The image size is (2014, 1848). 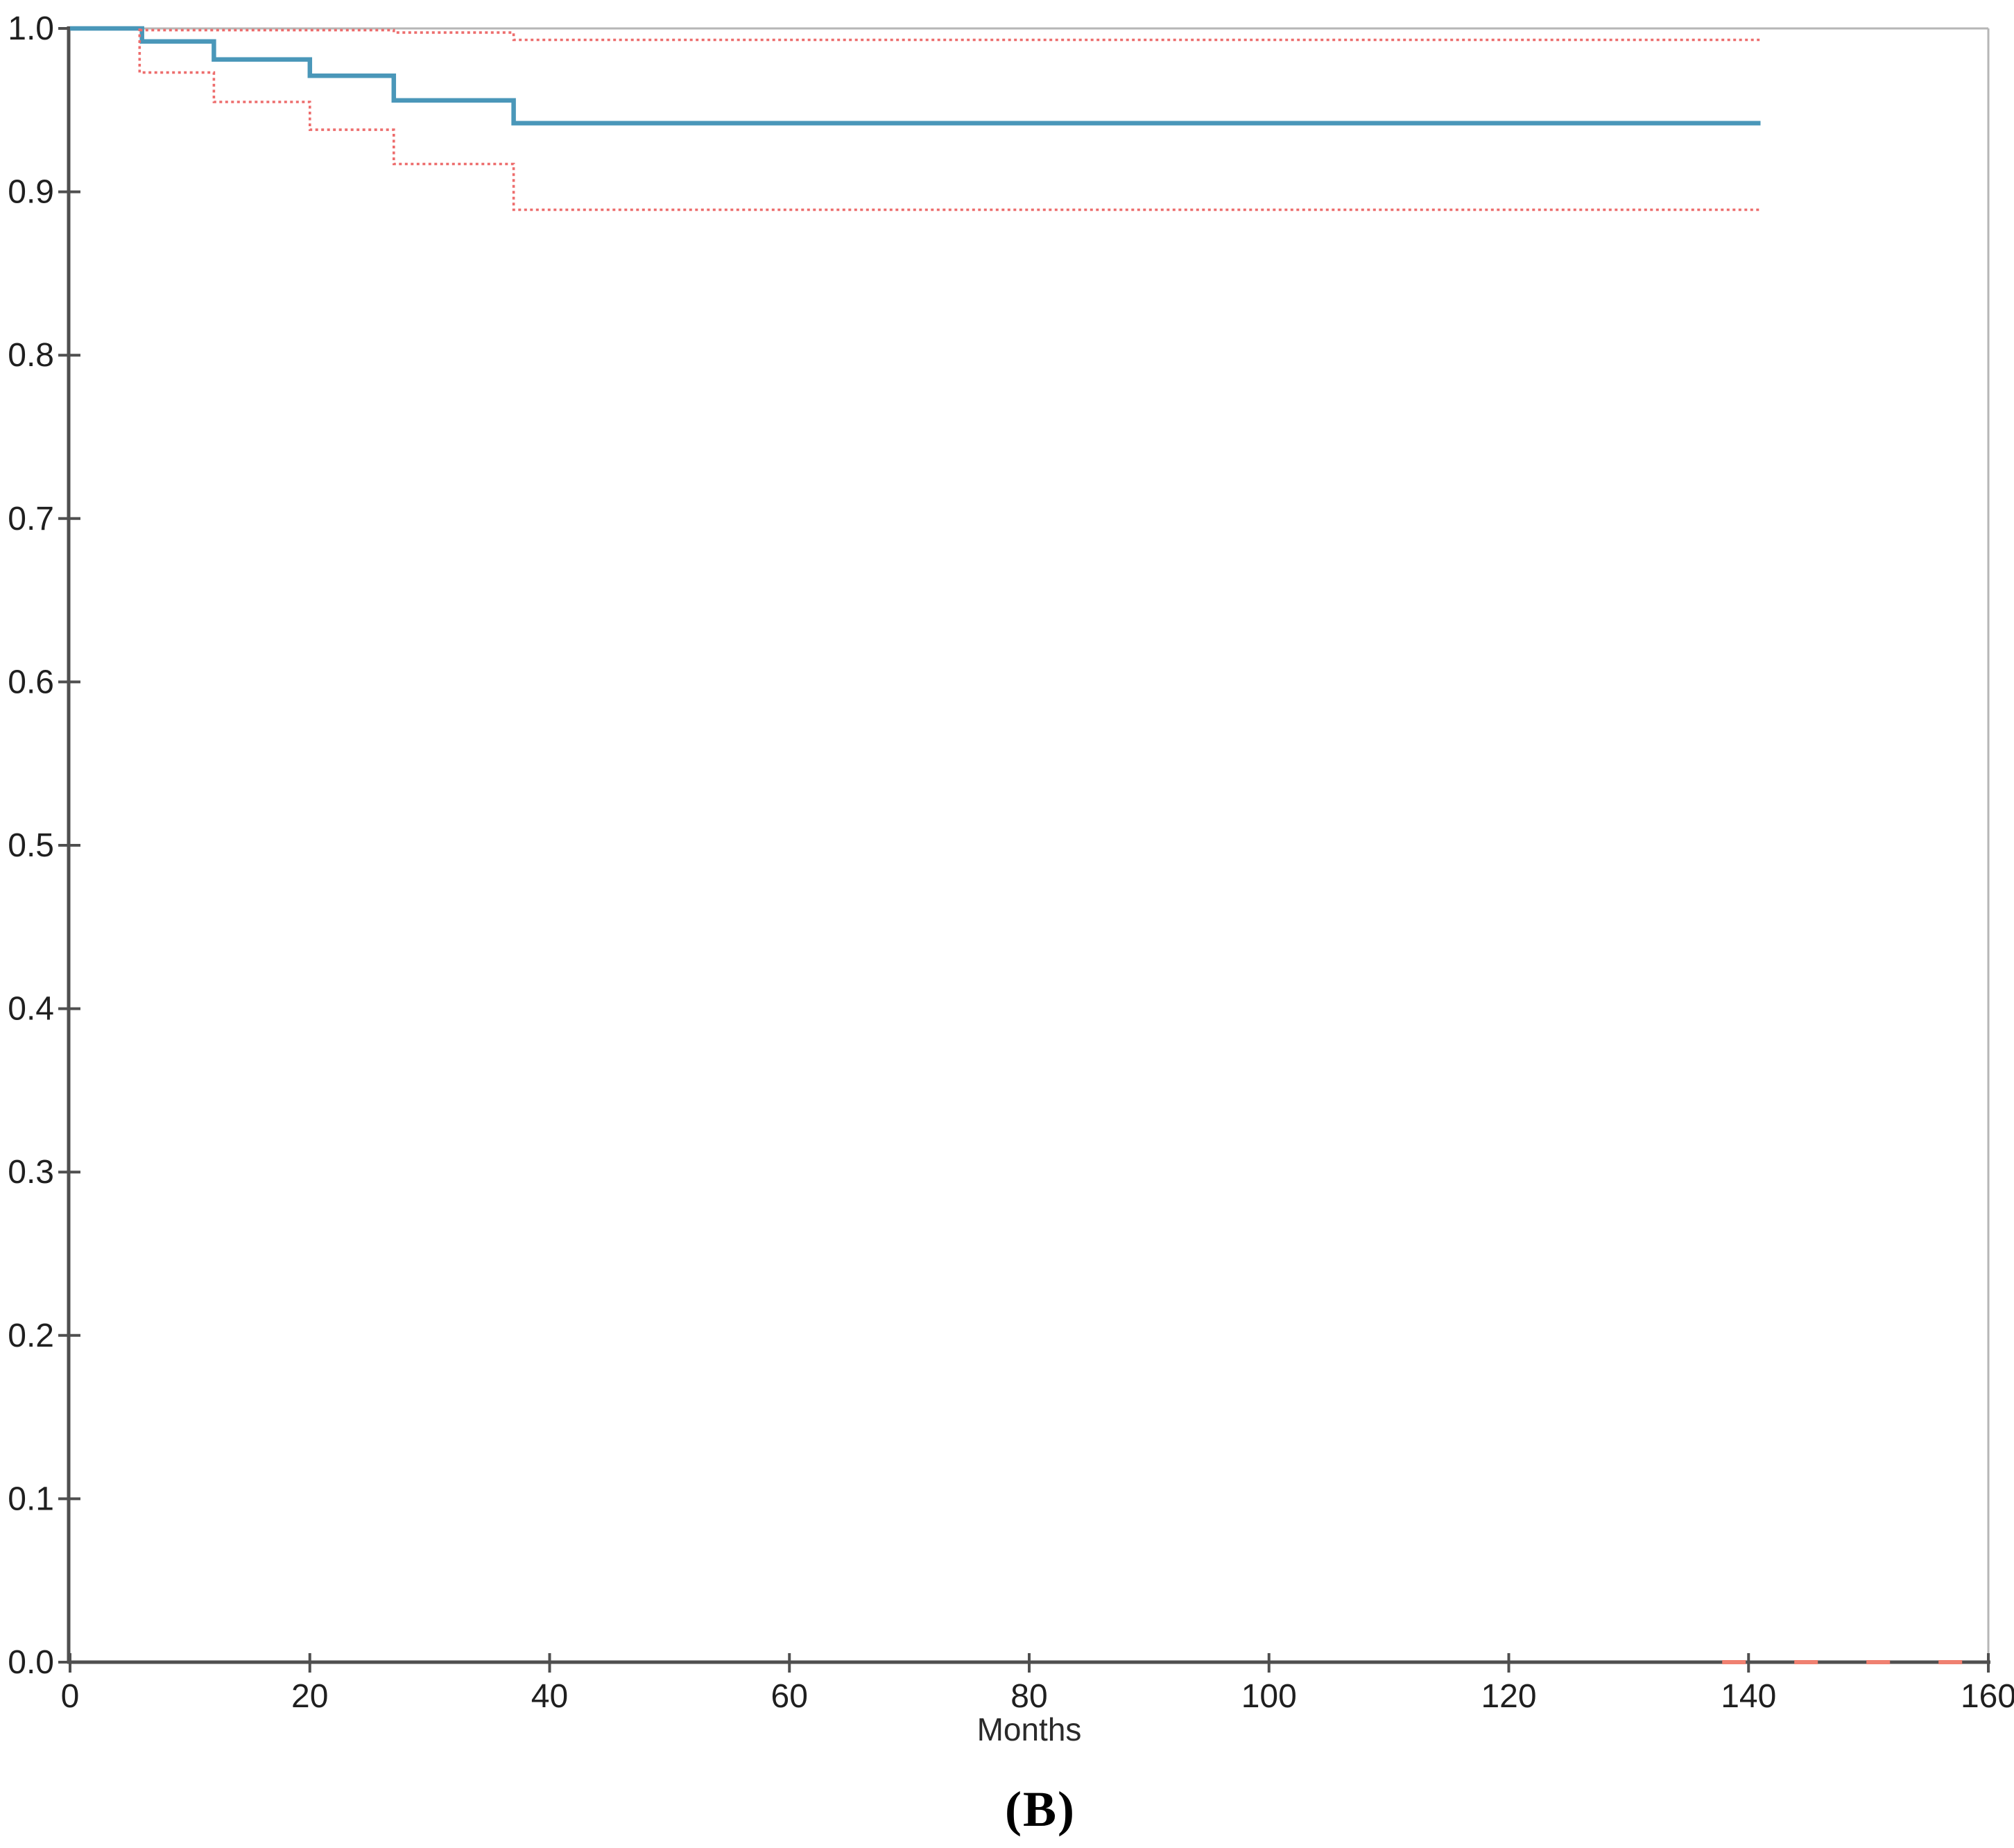 I want to click on y-tick-label: 1.0, so click(x=31, y=28).